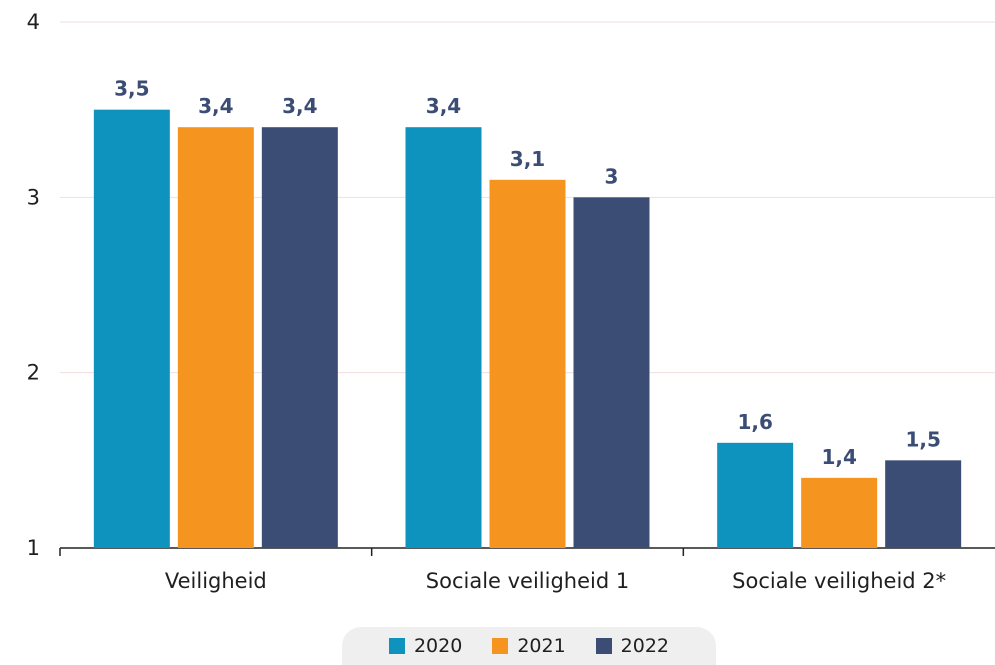 Image resolution: width=995 pixels, height=665 pixels. What do you see at coordinates (645, 646) in the screenshot?
I see `legend-label-2022: 2022` at bounding box center [645, 646].